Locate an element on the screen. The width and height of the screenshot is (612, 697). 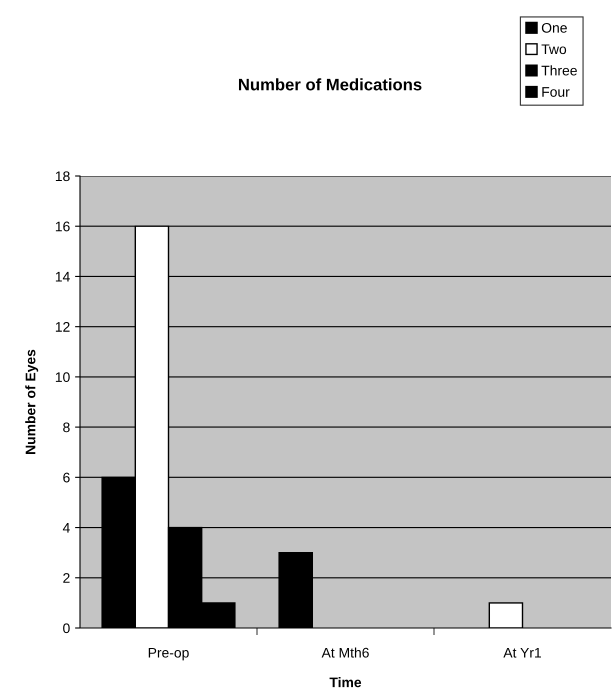
y-axis-title: Number of Eyes is located at coordinates (31, 402).